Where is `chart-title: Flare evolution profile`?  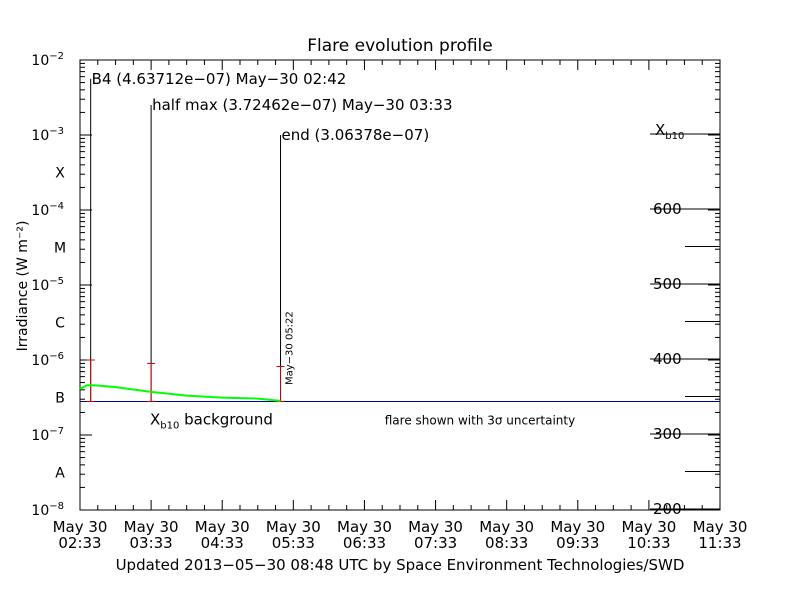
chart-title: Flare evolution profile is located at coordinates (399, 46).